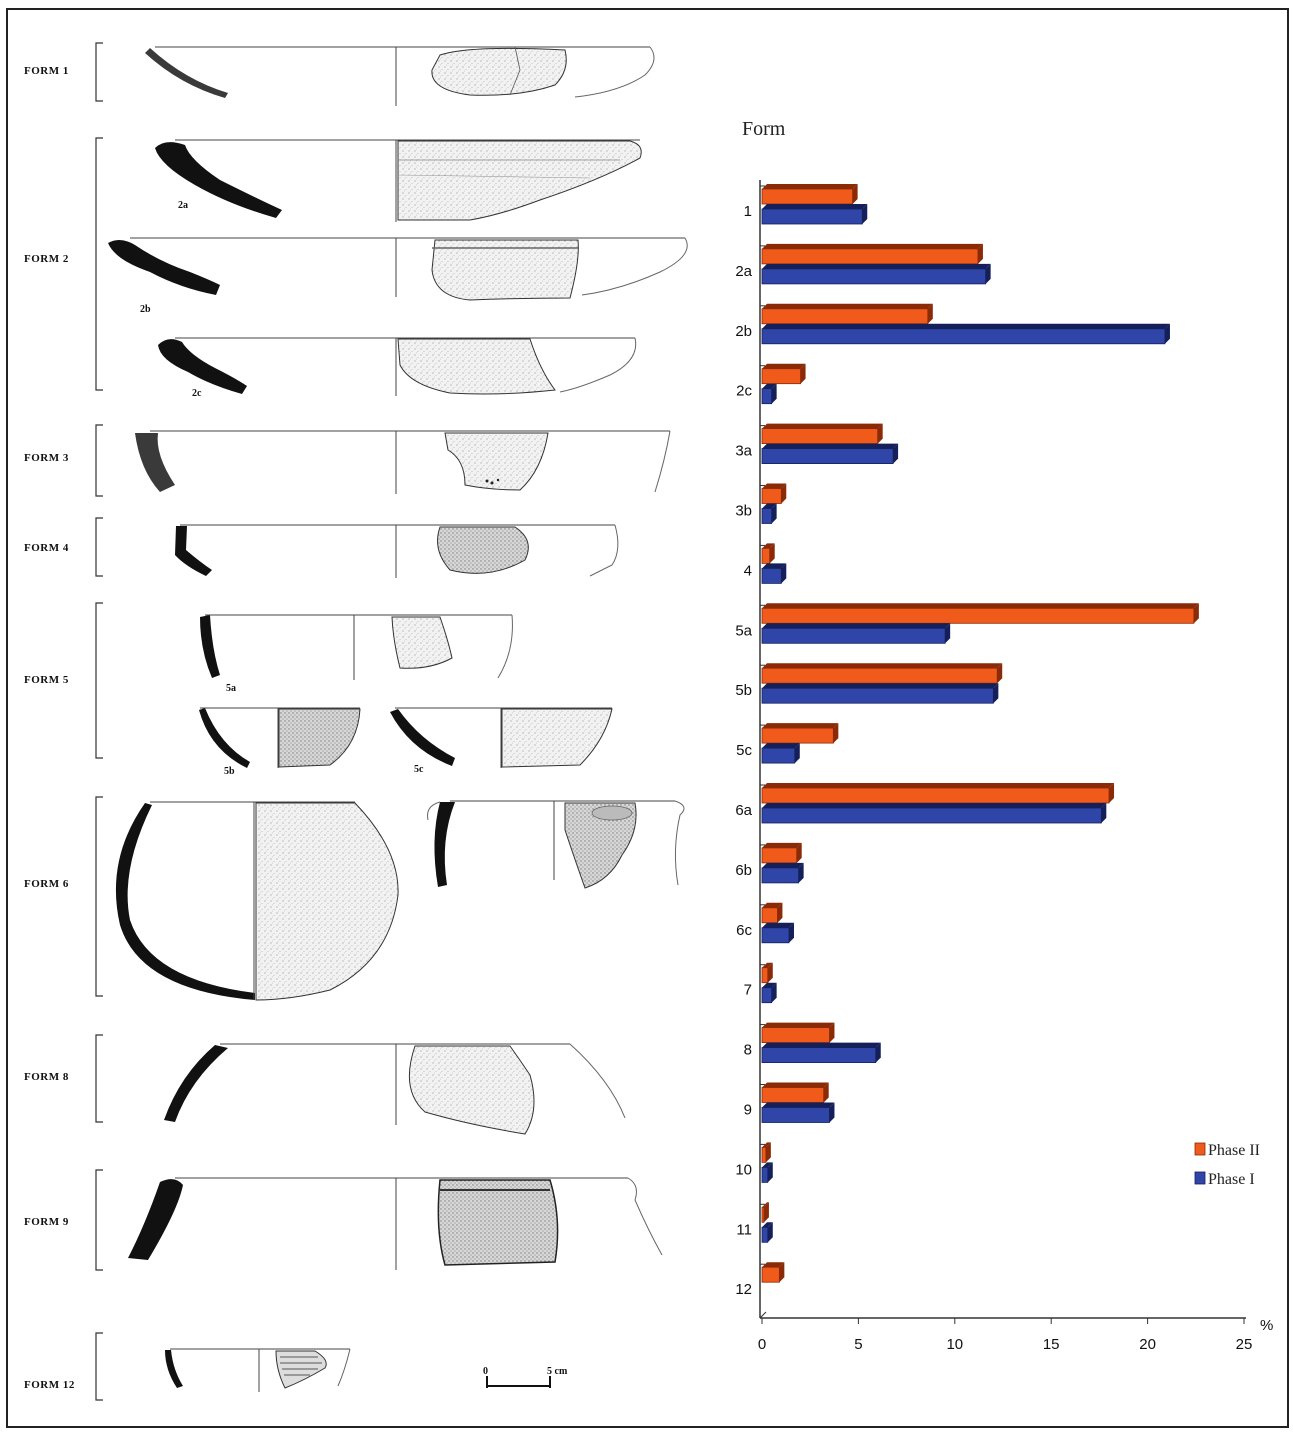  What do you see at coordinates (743, 331) in the screenshot?
I see `category-label-2b: 2b` at bounding box center [743, 331].